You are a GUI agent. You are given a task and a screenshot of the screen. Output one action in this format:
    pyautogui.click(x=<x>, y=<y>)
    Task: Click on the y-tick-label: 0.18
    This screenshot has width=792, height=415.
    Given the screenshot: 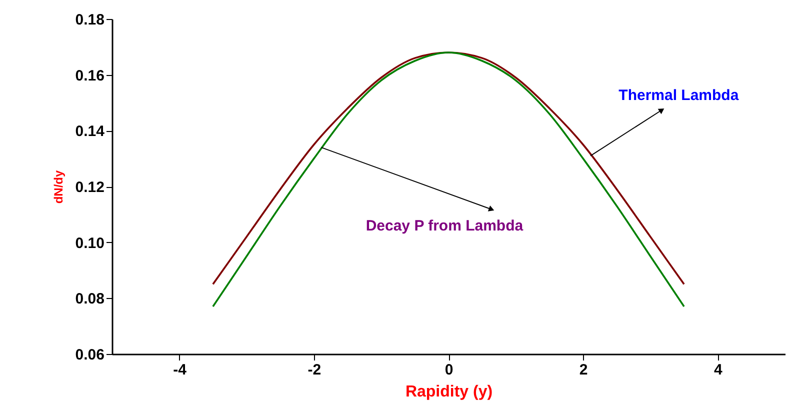 What is the action you would take?
    pyautogui.click(x=89, y=20)
    